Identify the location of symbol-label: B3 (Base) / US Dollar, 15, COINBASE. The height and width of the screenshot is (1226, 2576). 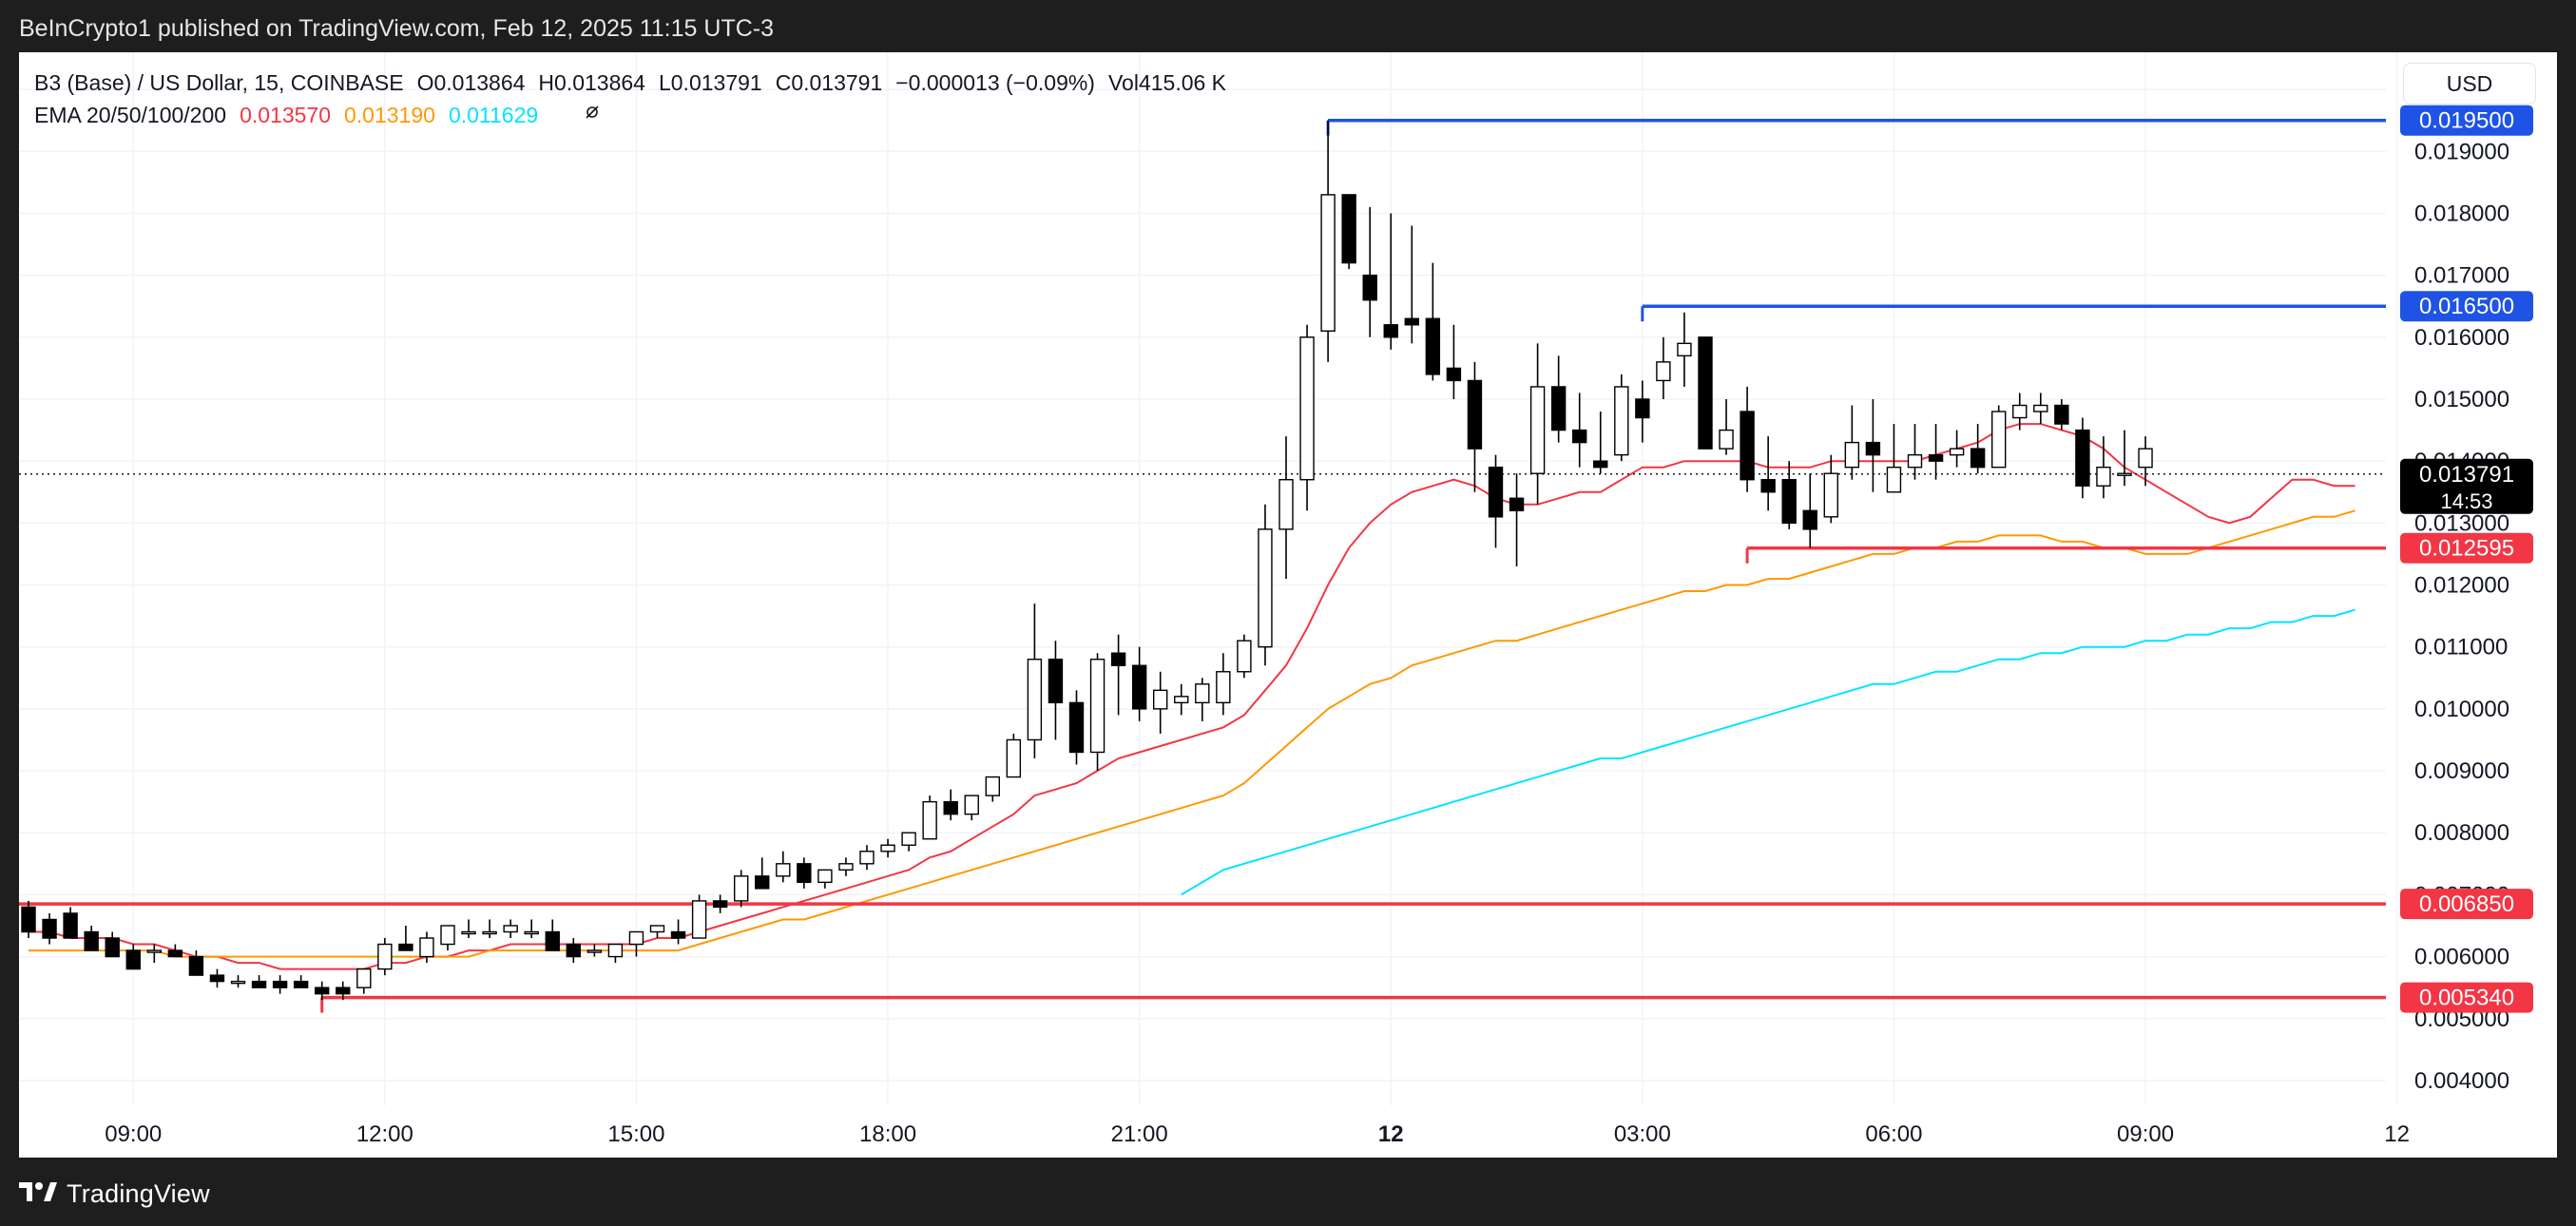
(219, 82).